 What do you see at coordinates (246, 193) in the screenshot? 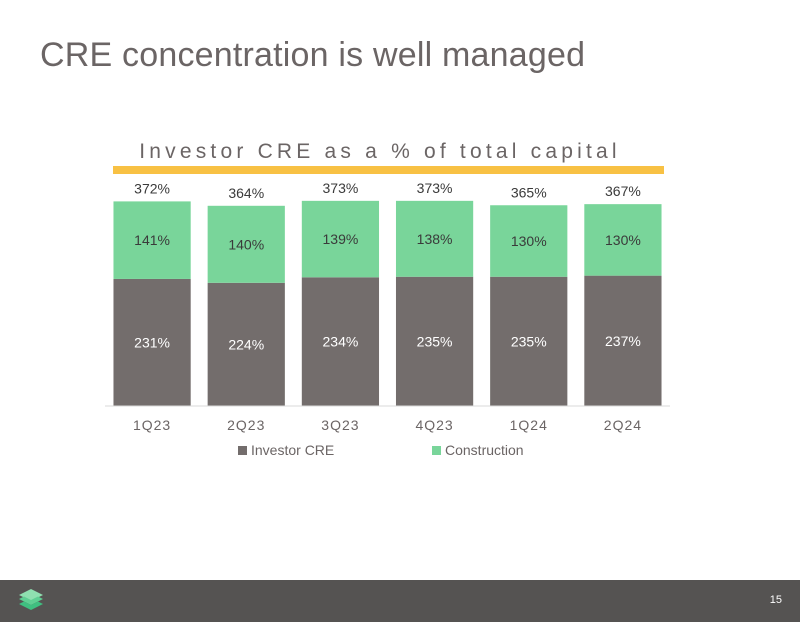
I see `total-label: 364%` at bounding box center [246, 193].